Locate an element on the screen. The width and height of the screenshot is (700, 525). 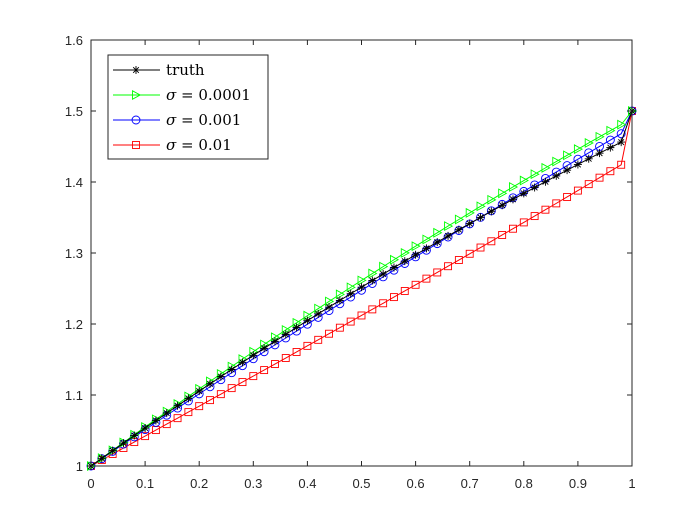
legend-entry: σ = 0.0001 is located at coordinates (182, 95).